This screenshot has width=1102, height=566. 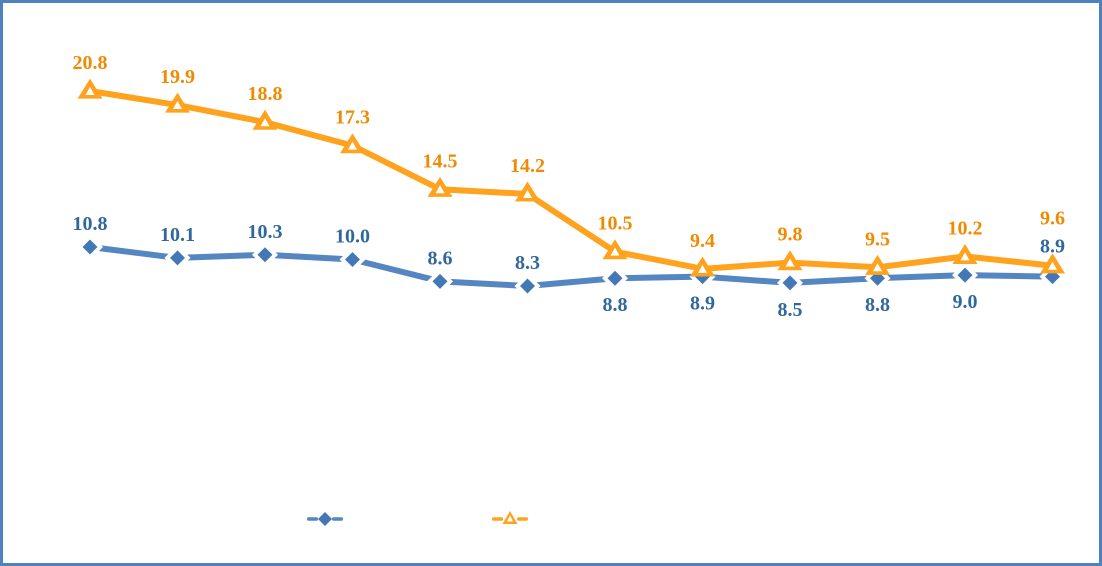 What do you see at coordinates (265, 94) in the screenshot?
I see `data-label: 18.8` at bounding box center [265, 94].